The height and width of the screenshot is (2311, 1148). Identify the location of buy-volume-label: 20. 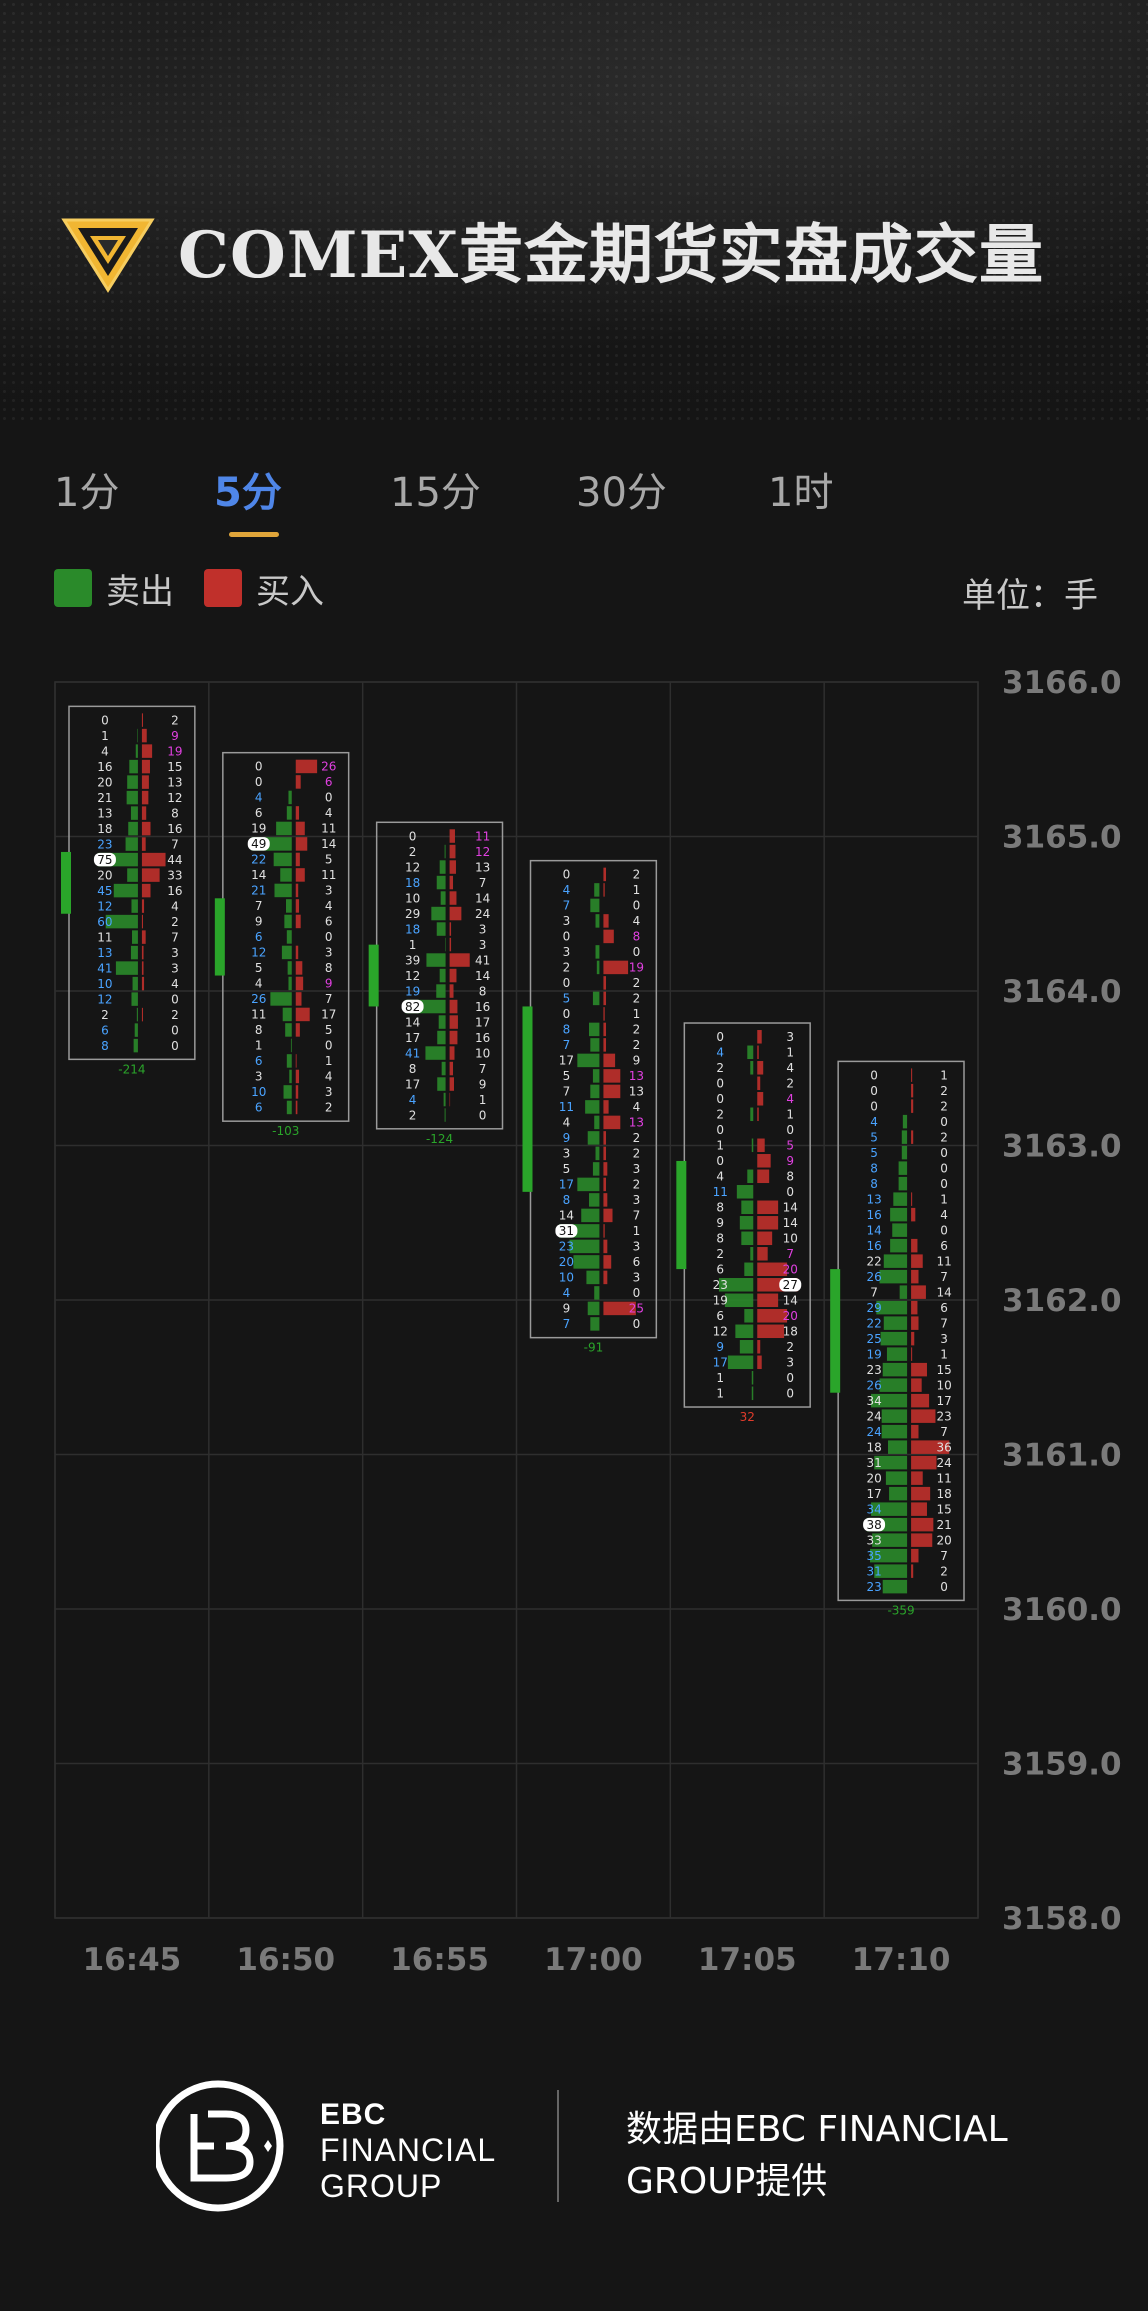
(790, 1316).